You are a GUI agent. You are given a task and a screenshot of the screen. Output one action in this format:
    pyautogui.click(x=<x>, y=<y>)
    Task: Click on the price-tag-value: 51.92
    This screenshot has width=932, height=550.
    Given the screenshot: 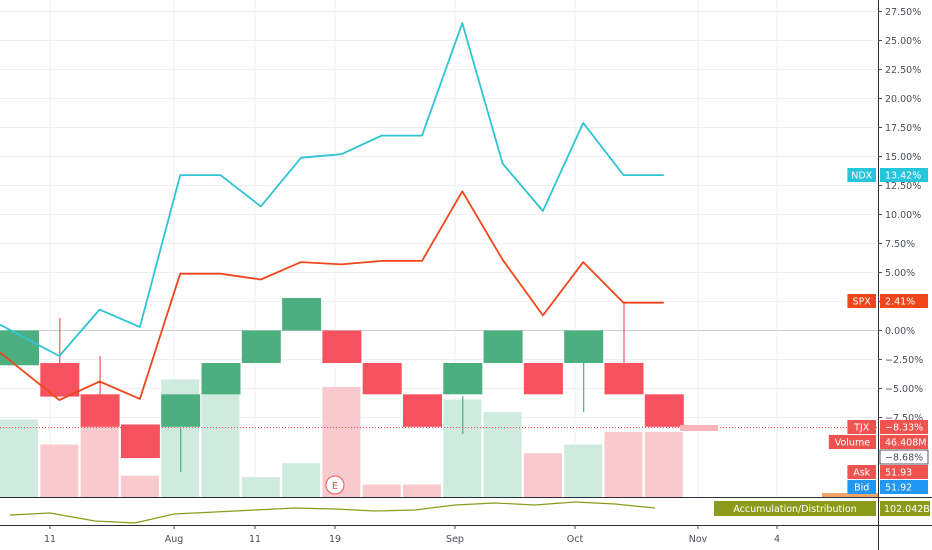 What is the action you would take?
    pyautogui.click(x=898, y=488)
    